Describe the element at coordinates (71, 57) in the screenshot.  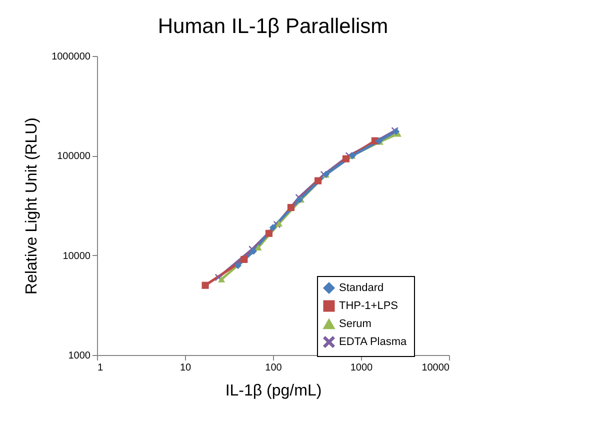
I see `y-tick-label: 1000000` at that location.